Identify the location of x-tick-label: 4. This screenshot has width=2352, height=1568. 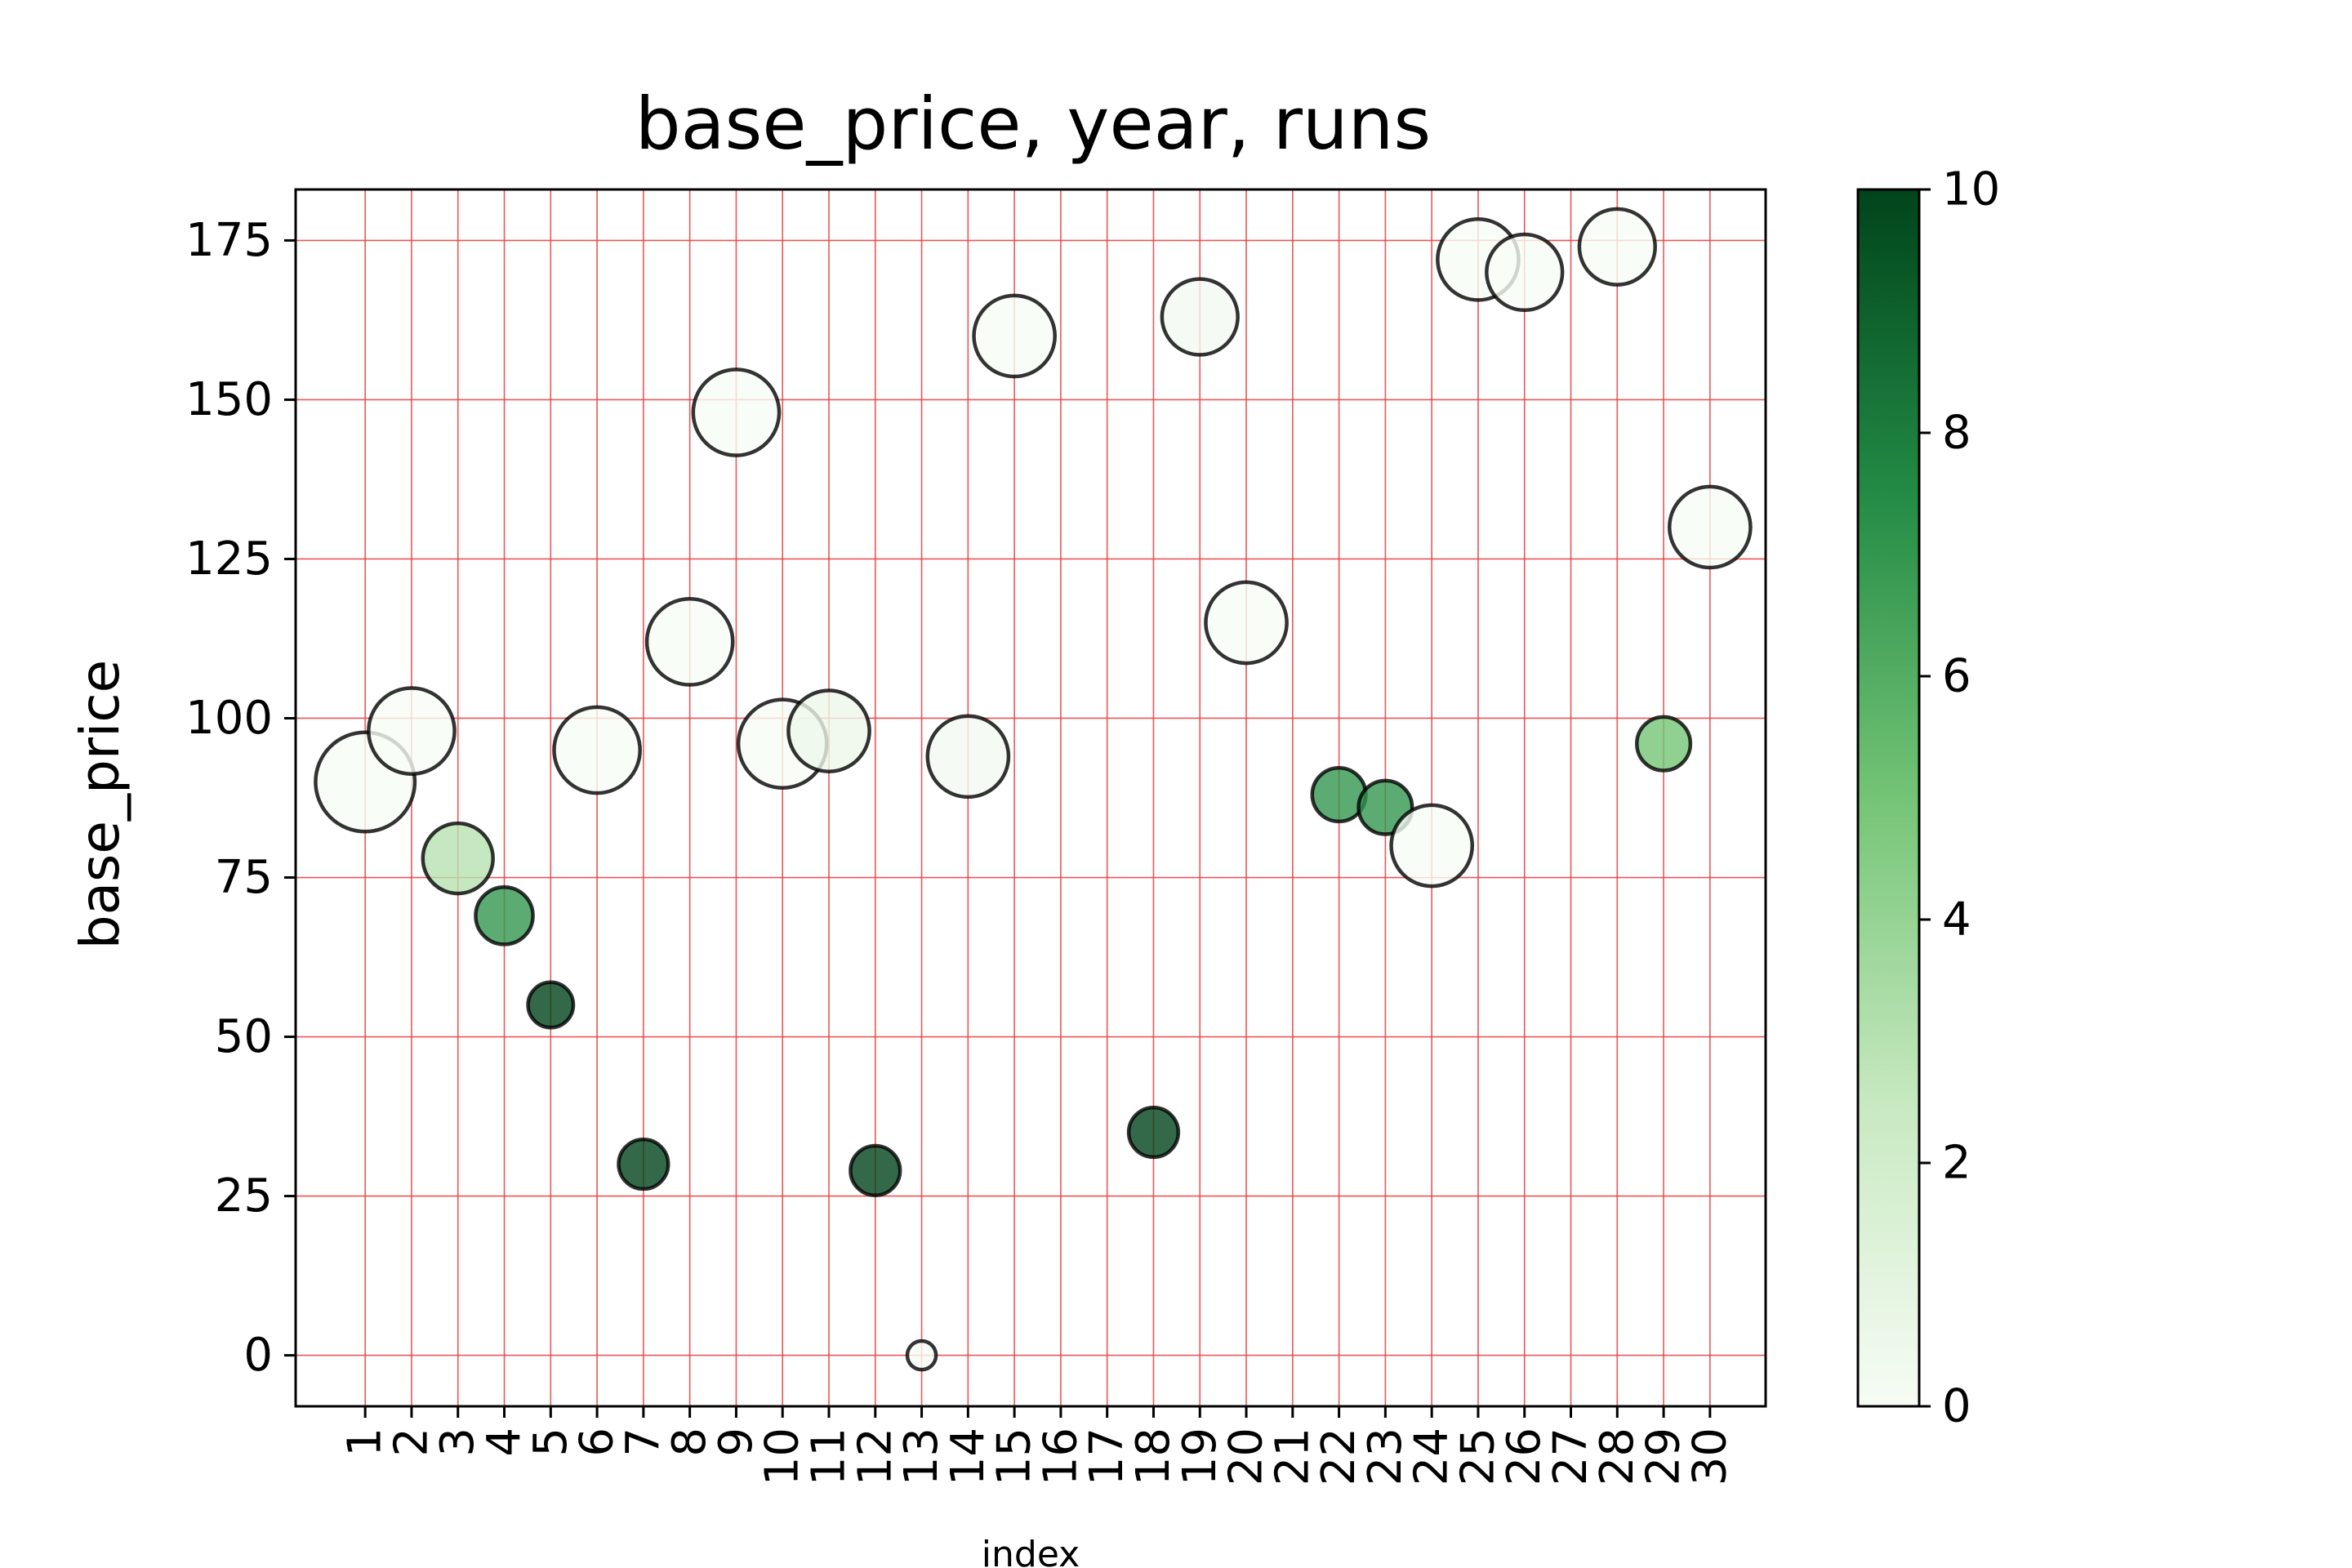
(505, 1442).